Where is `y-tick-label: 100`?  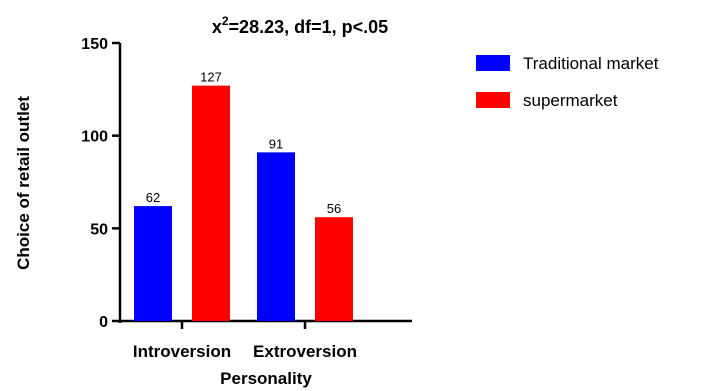
y-tick-label: 100 is located at coordinates (94, 137).